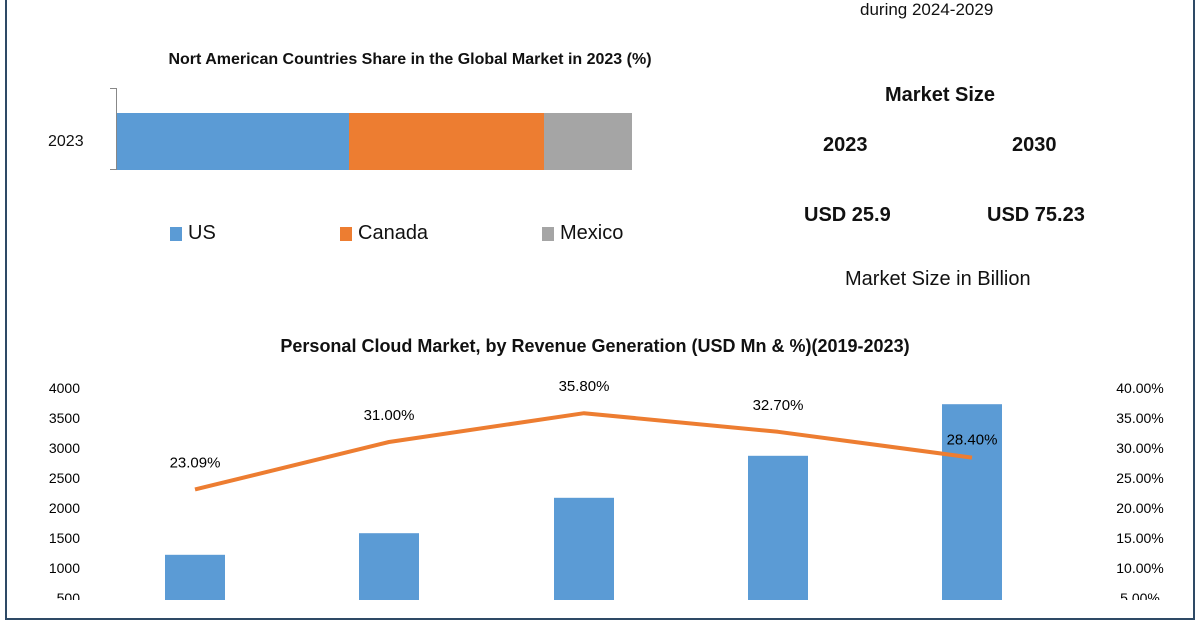 This screenshot has width=1200, height=620. Describe the element at coordinates (64, 448) in the screenshot. I see `left-tick-label: 3000` at that location.